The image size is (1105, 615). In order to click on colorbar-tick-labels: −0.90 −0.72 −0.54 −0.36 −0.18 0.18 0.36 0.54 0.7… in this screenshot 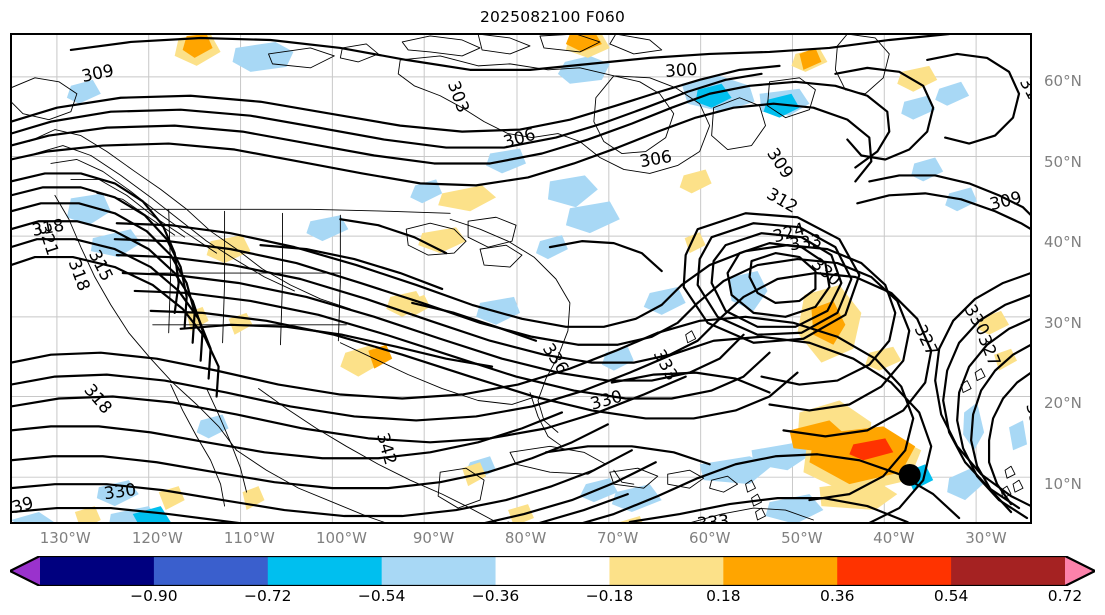, I will do `click(552, 599)`.